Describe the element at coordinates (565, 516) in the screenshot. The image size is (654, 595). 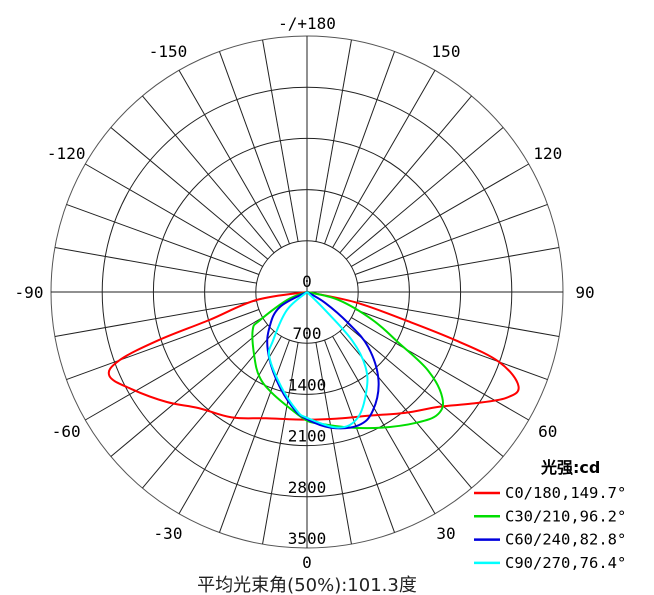
I see `legend-entry: C30/210,96.2°` at that location.